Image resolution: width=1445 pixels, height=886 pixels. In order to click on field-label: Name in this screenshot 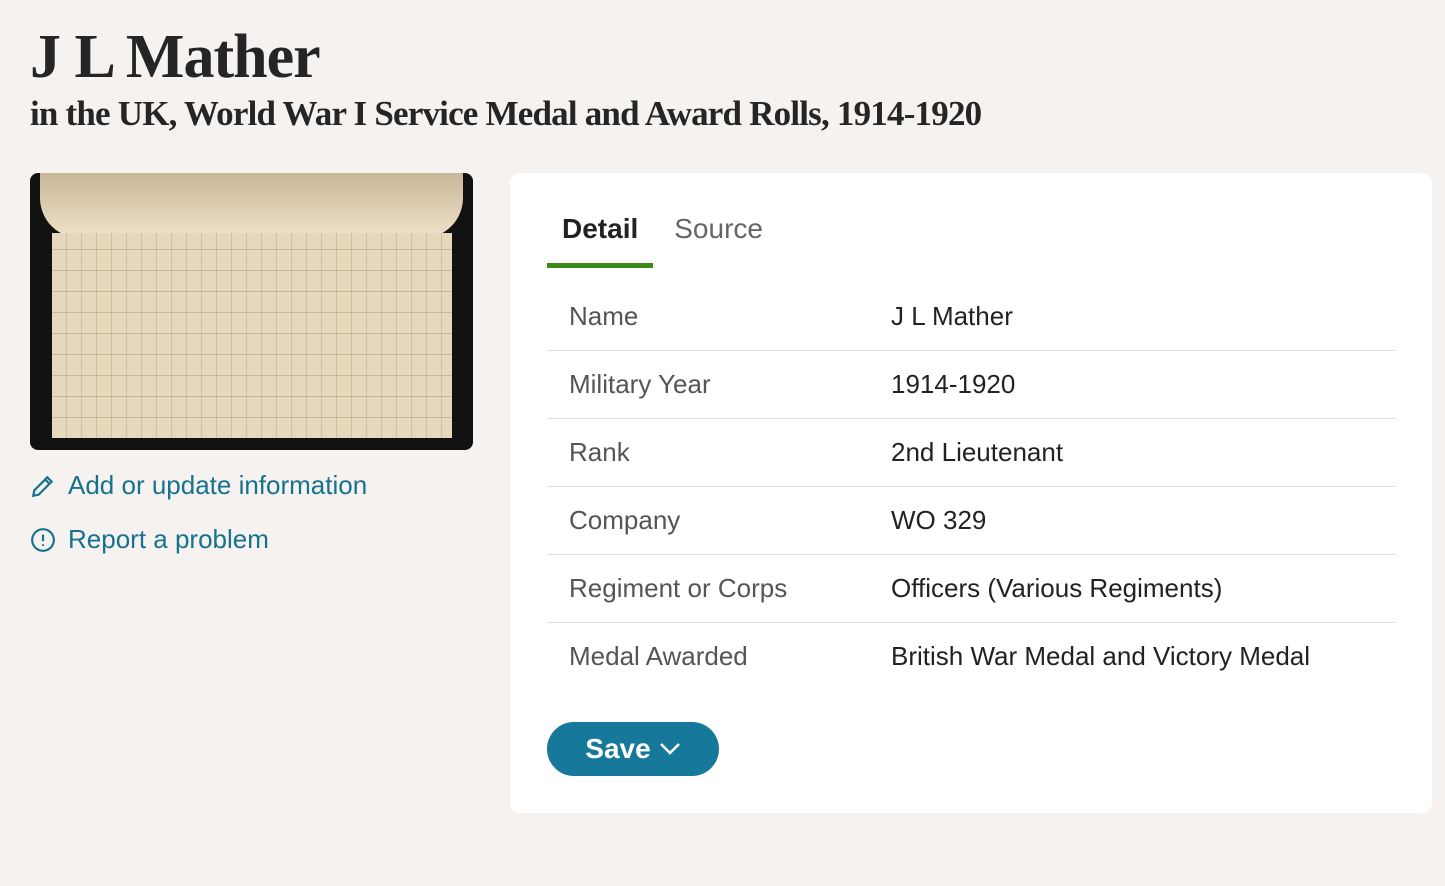, I will do `click(604, 316)`.